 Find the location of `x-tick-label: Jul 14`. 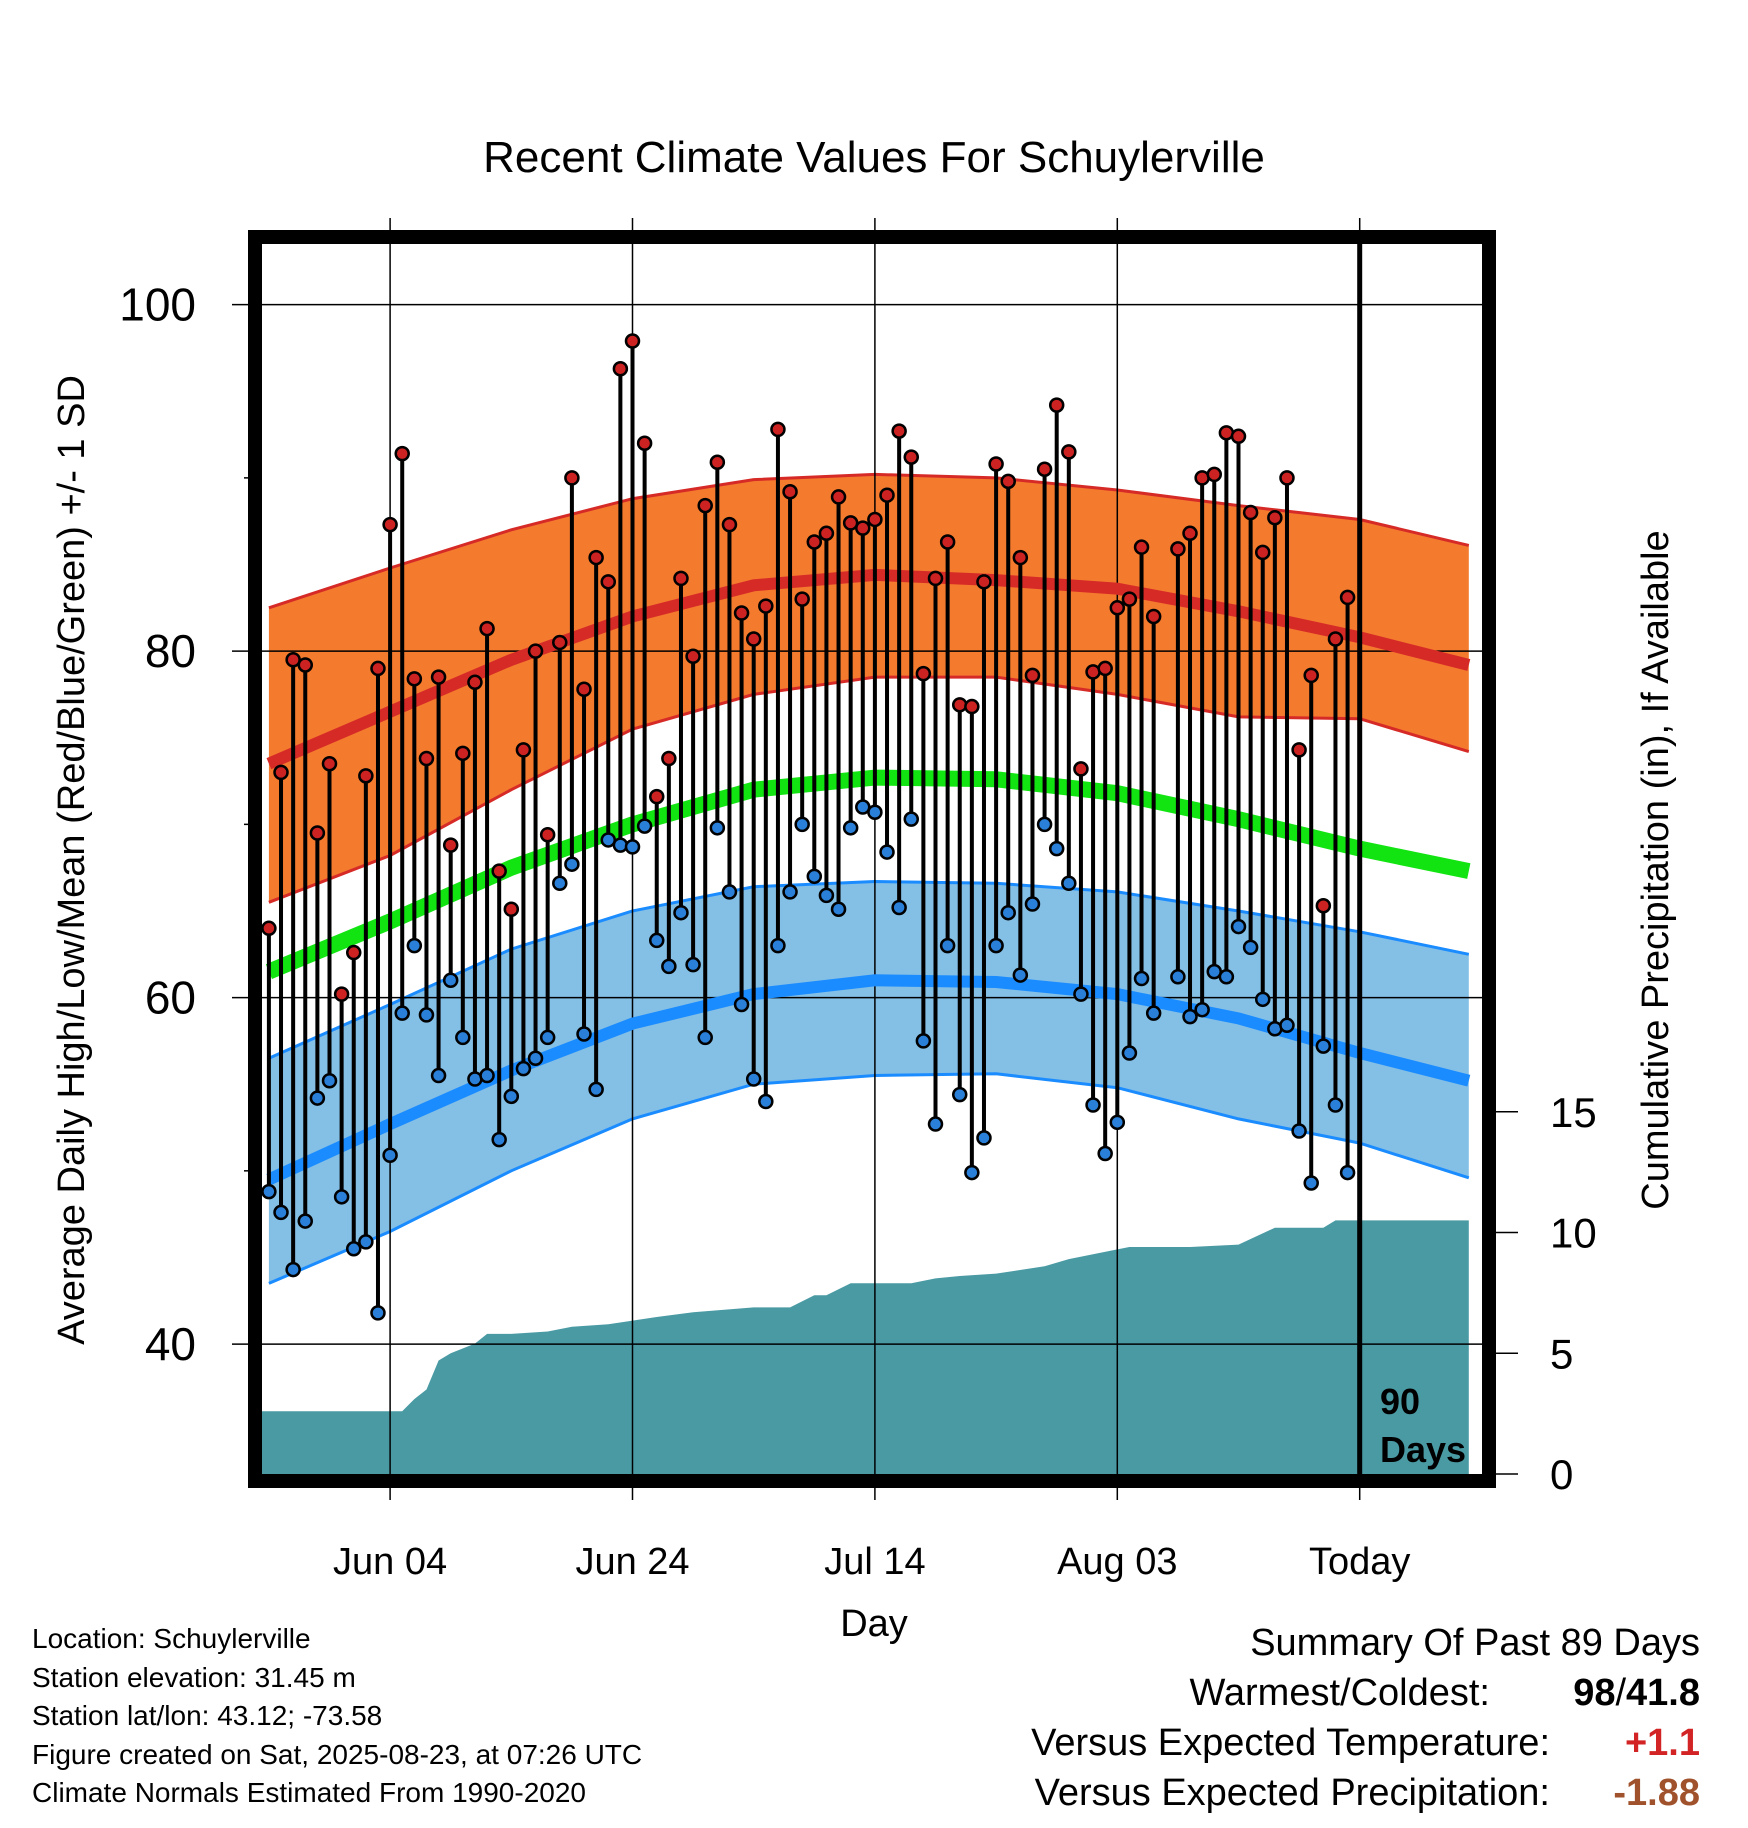

x-tick-label: Jul 14 is located at coordinates (874, 1562).